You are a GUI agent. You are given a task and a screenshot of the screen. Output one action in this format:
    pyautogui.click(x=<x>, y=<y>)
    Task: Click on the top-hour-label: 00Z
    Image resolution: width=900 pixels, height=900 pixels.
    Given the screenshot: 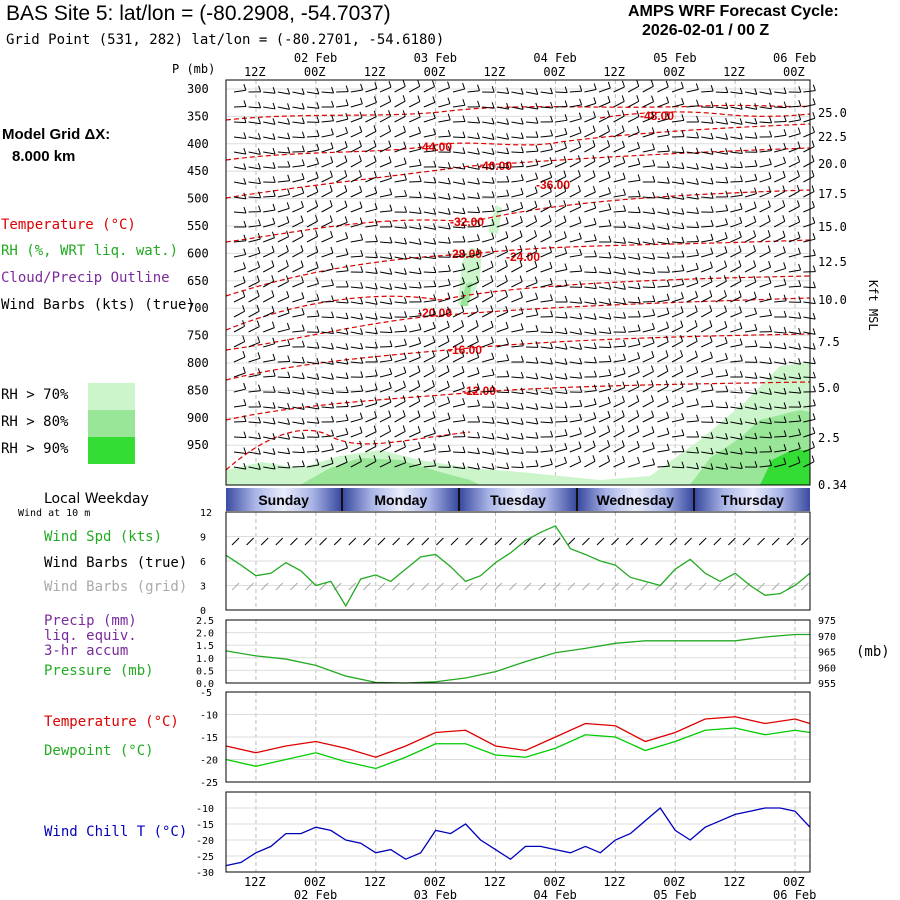 What is the action you would take?
    pyautogui.click(x=674, y=72)
    